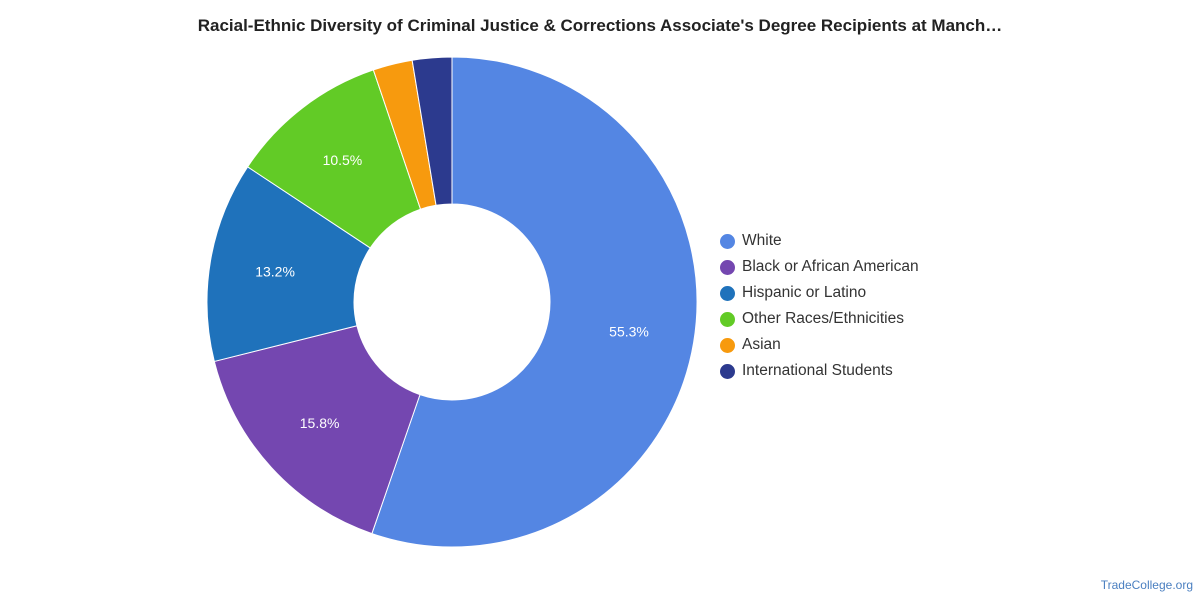 This screenshot has width=1200, height=600. I want to click on legend-label: White, so click(762, 240).